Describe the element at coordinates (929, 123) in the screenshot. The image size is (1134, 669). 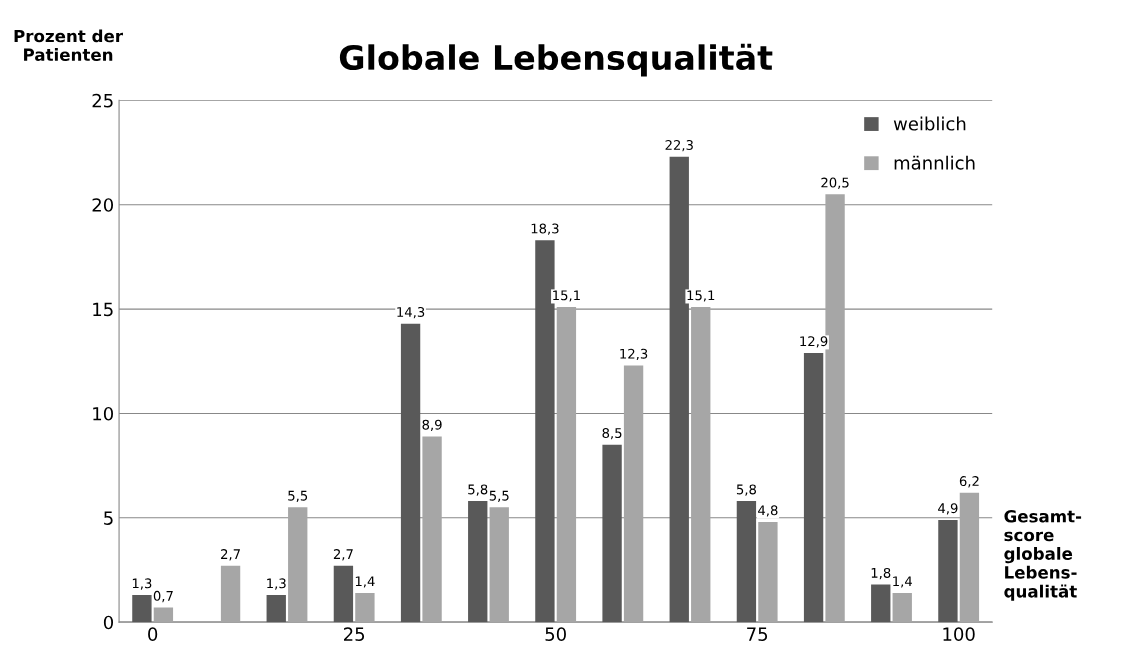
I see `legend-label: weiblich` at that location.